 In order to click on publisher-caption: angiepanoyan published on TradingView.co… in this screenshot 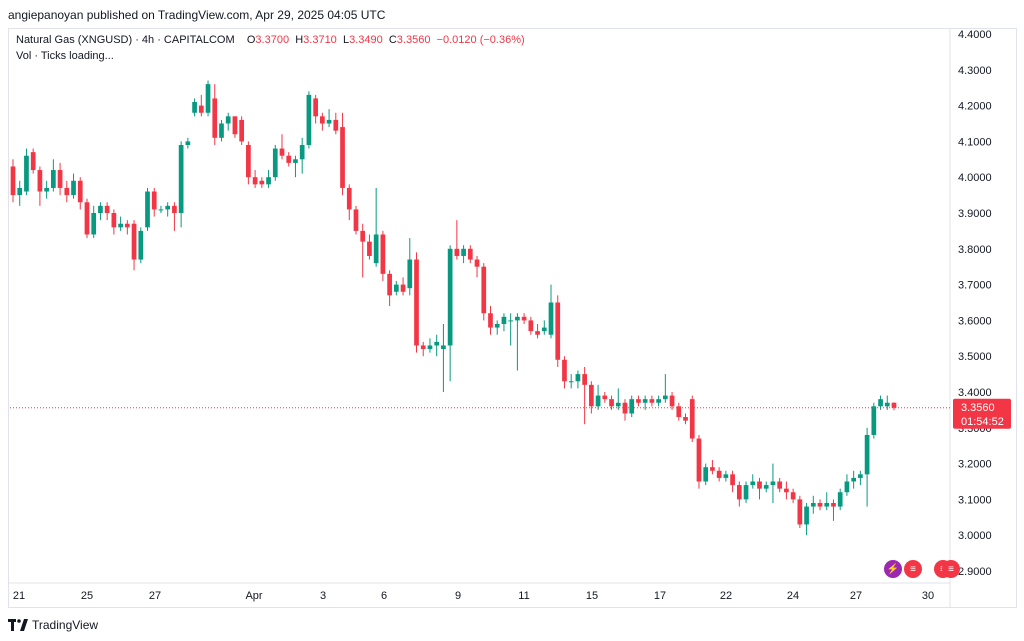, I will do `click(197, 15)`.